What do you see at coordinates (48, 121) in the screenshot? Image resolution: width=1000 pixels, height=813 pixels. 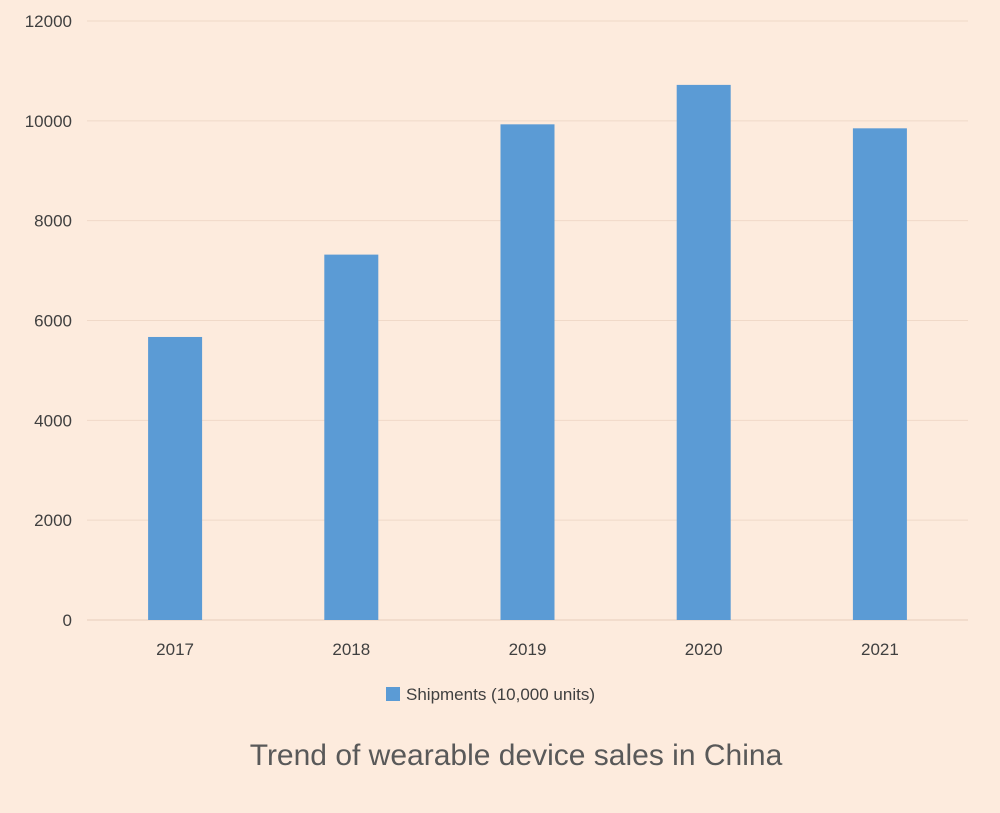 I see `y-tick-label: 10000` at bounding box center [48, 121].